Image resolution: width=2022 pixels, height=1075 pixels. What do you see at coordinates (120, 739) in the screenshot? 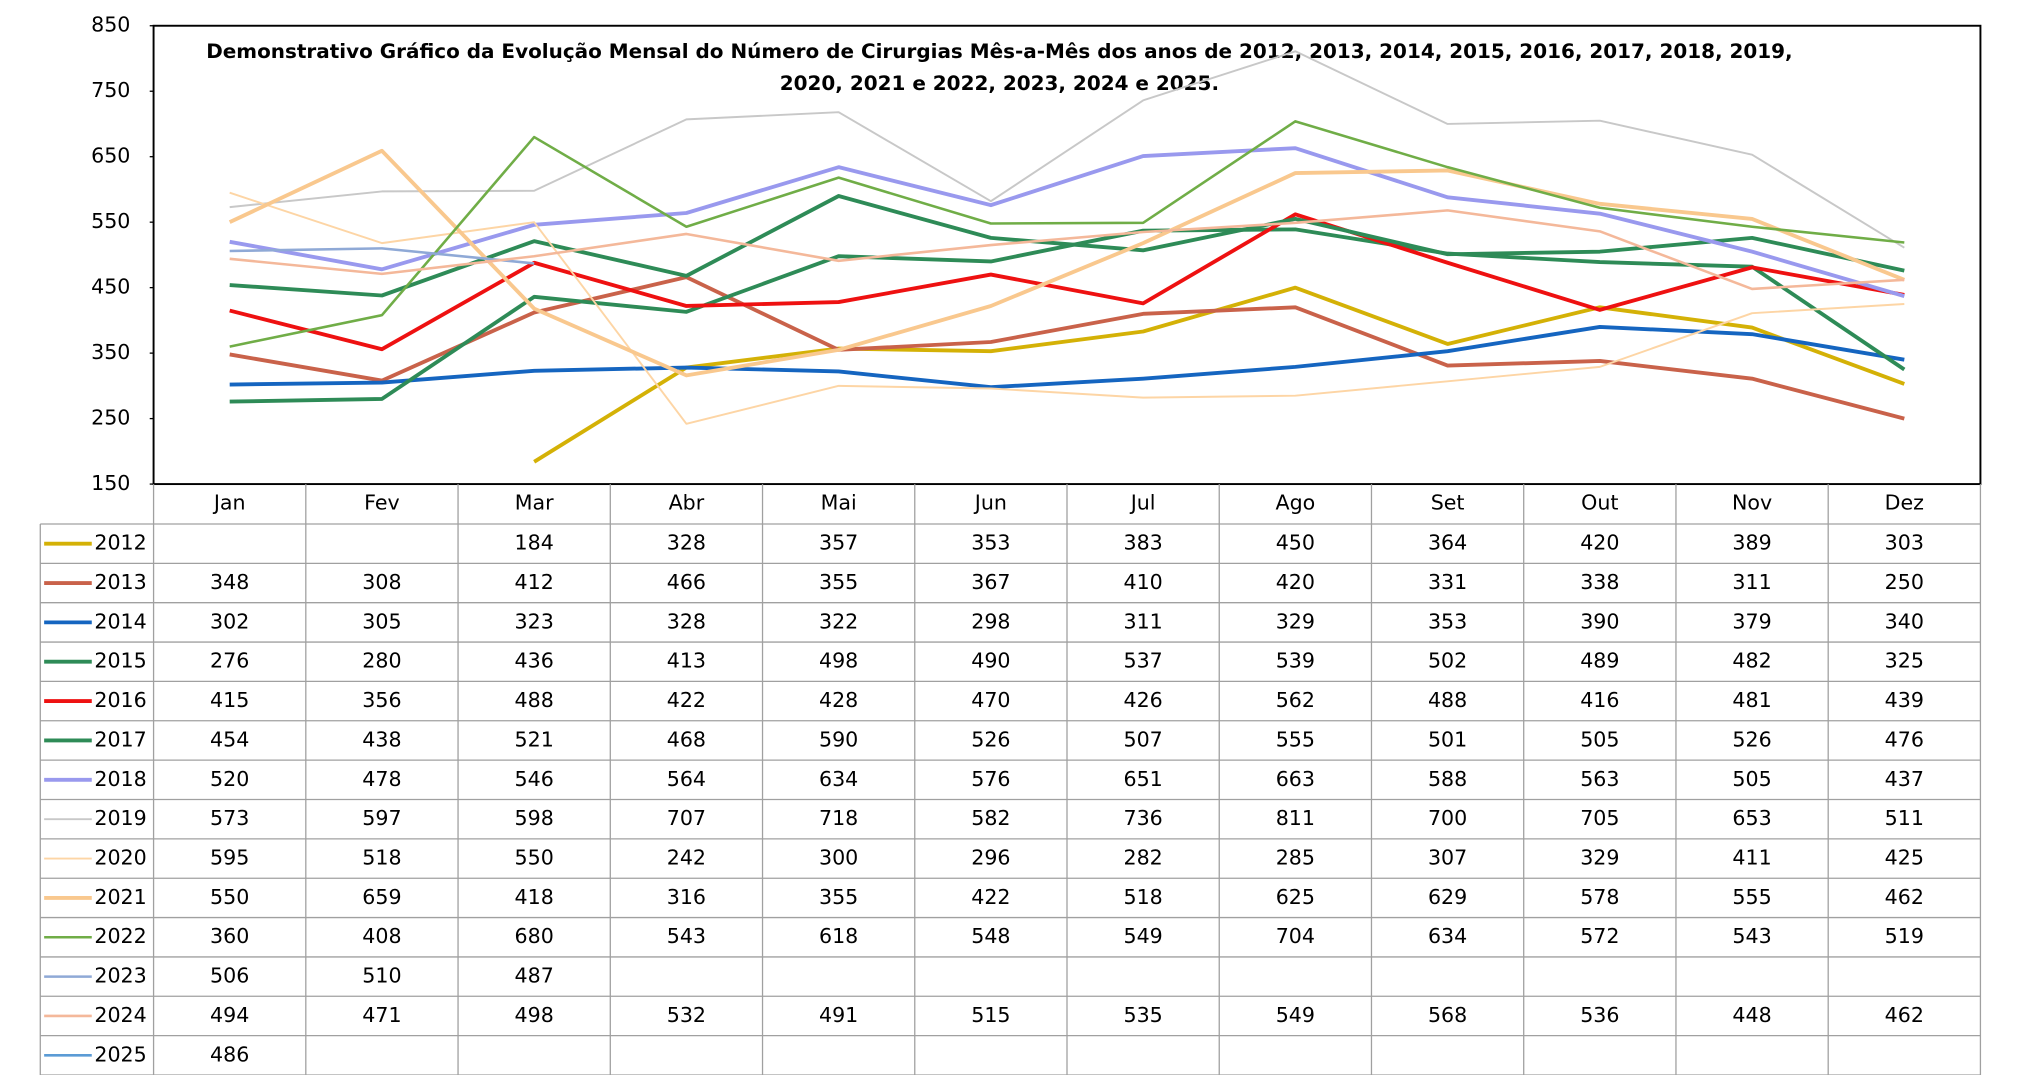
I see `legend-label: 2017` at bounding box center [120, 739].